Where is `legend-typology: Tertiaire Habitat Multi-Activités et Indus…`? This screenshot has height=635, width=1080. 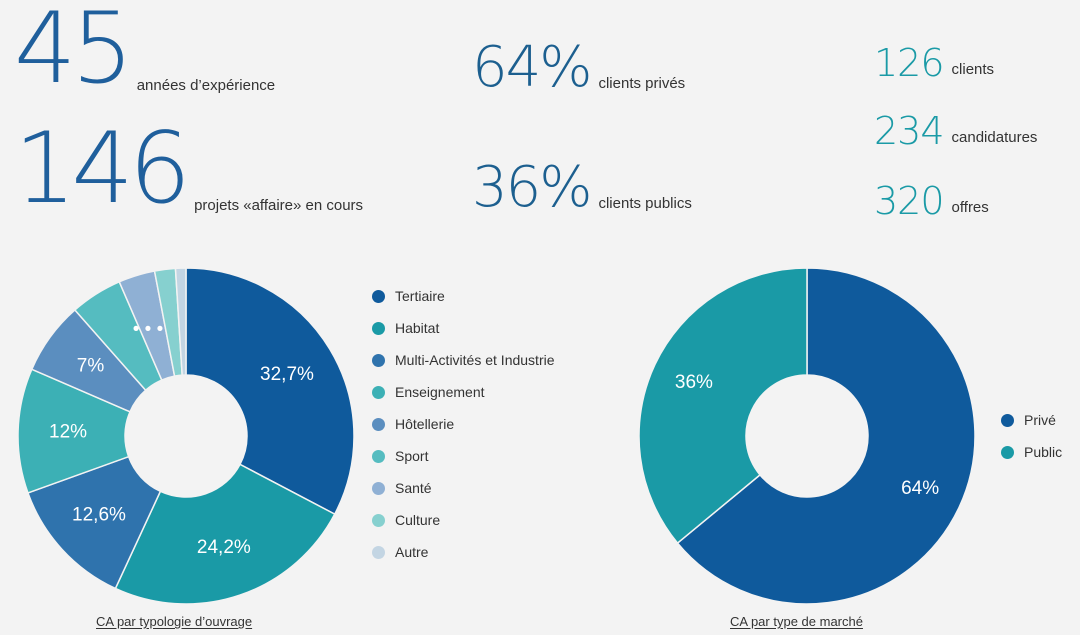 legend-typology: Tertiaire Habitat Multi-Activités et Indus… is located at coordinates (463, 424).